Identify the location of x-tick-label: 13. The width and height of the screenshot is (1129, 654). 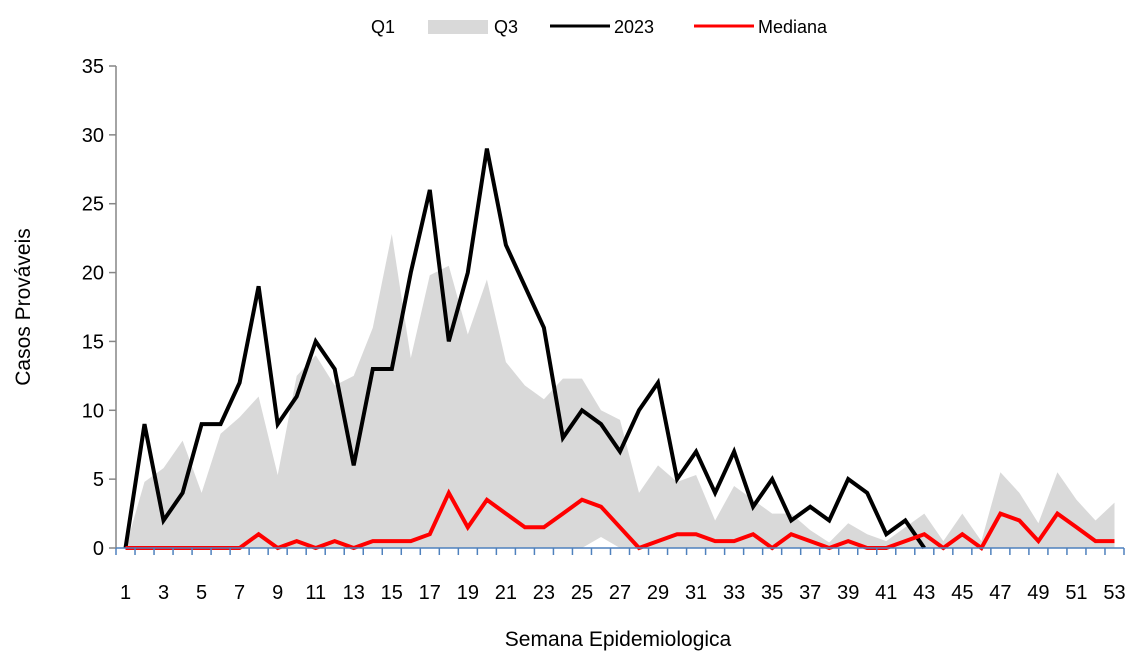
(354, 593).